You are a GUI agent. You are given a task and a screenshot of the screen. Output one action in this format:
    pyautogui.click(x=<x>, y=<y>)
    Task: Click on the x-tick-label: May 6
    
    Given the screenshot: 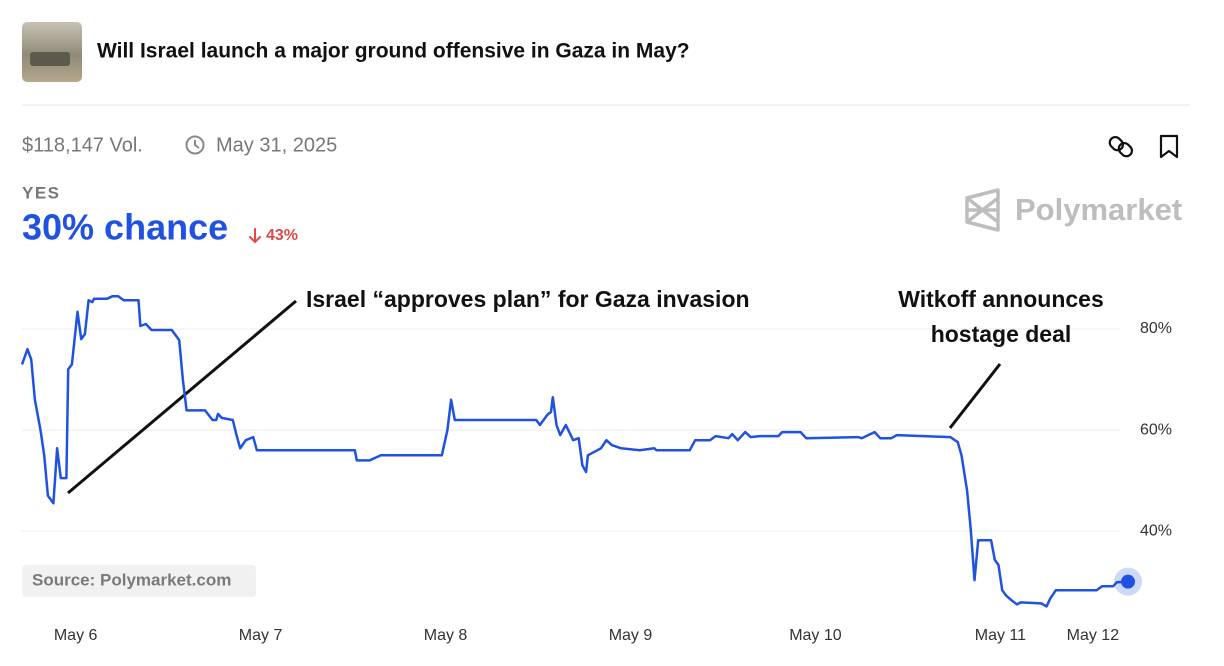 What is the action you would take?
    pyautogui.click(x=76, y=635)
    